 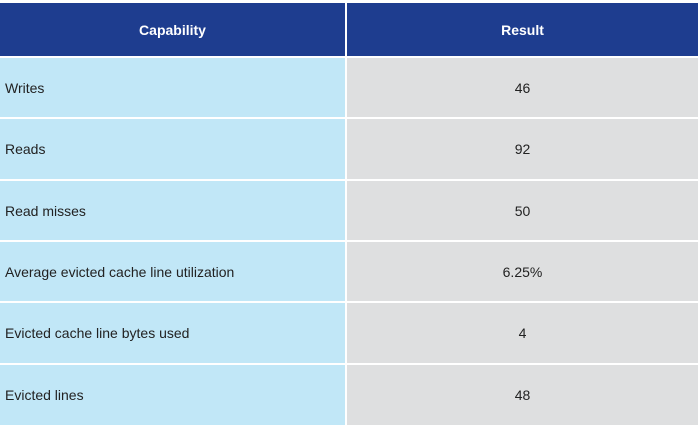 What do you see at coordinates (522, 333) in the screenshot?
I see `result-cell: 4` at bounding box center [522, 333].